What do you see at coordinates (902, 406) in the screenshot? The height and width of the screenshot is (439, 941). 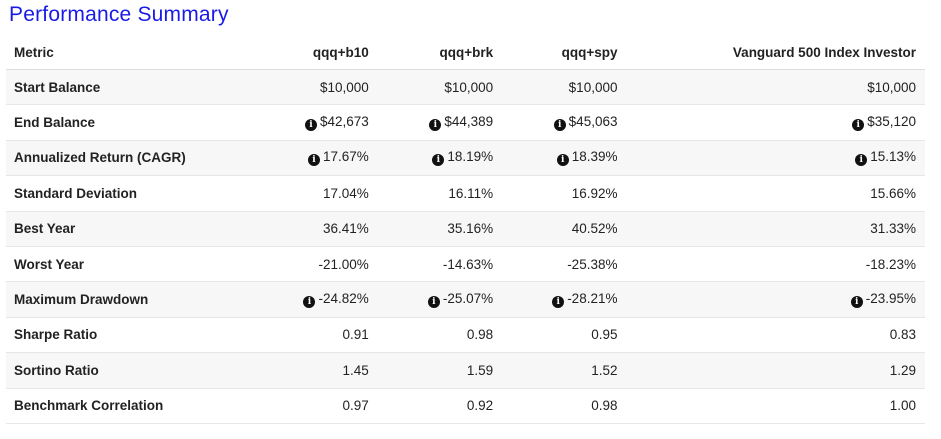 I see `cell-value: 1.00` at bounding box center [902, 406].